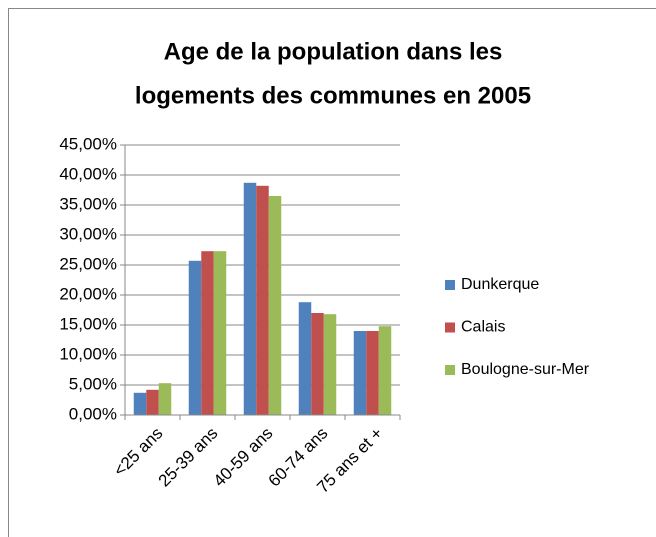  What do you see at coordinates (483, 327) in the screenshot?
I see `legend-label: Calais` at bounding box center [483, 327].